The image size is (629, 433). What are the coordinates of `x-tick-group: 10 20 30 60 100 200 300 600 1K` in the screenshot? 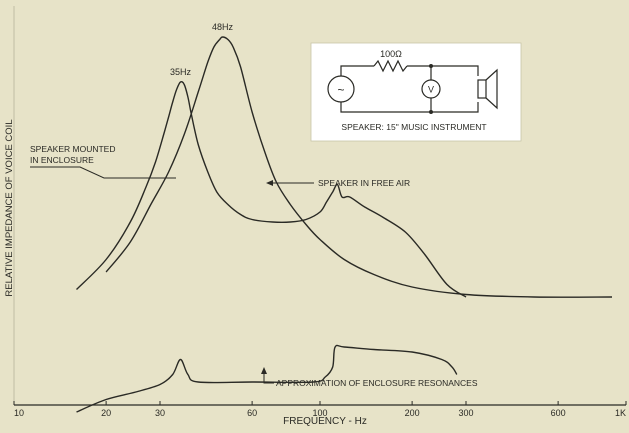 It's located at (320, 409).